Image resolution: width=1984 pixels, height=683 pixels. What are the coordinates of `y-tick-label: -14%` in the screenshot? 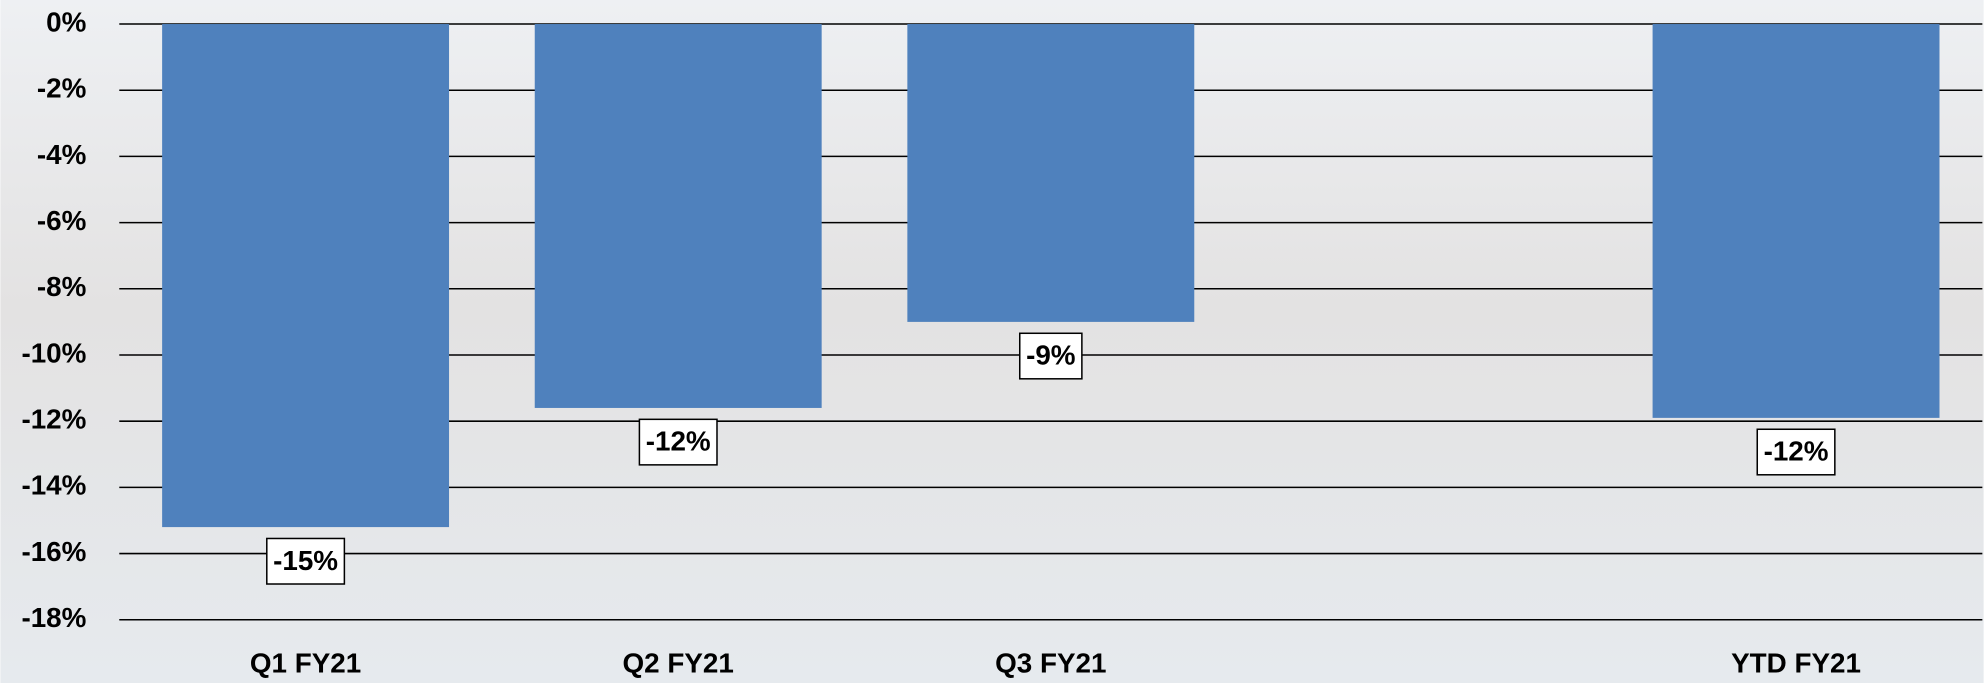 It's located at (53, 485).